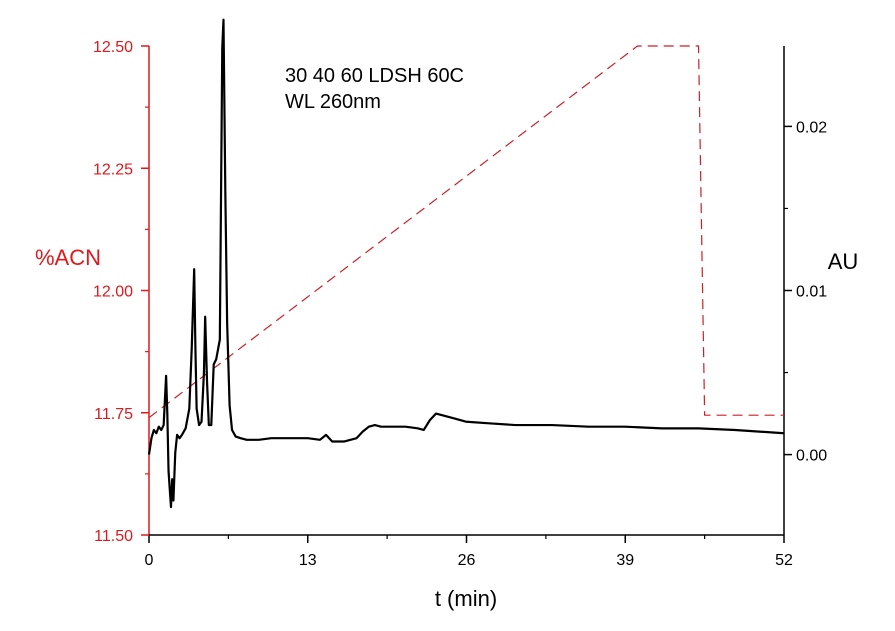 The height and width of the screenshot is (631, 895). Describe the element at coordinates (843, 261) in the screenshot. I see `right-axis-label: AU` at that location.